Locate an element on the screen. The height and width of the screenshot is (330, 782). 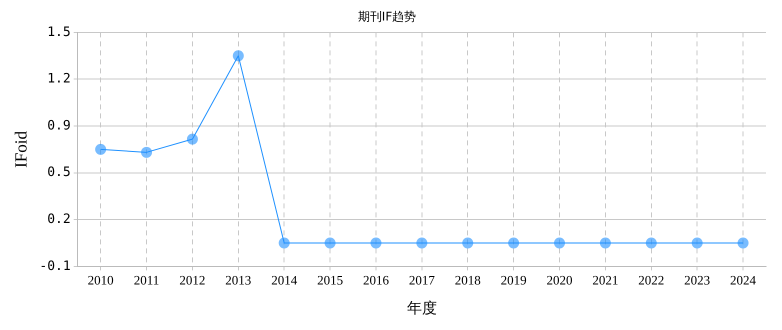
x-tick-label: 2017 is located at coordinates (422, 280).